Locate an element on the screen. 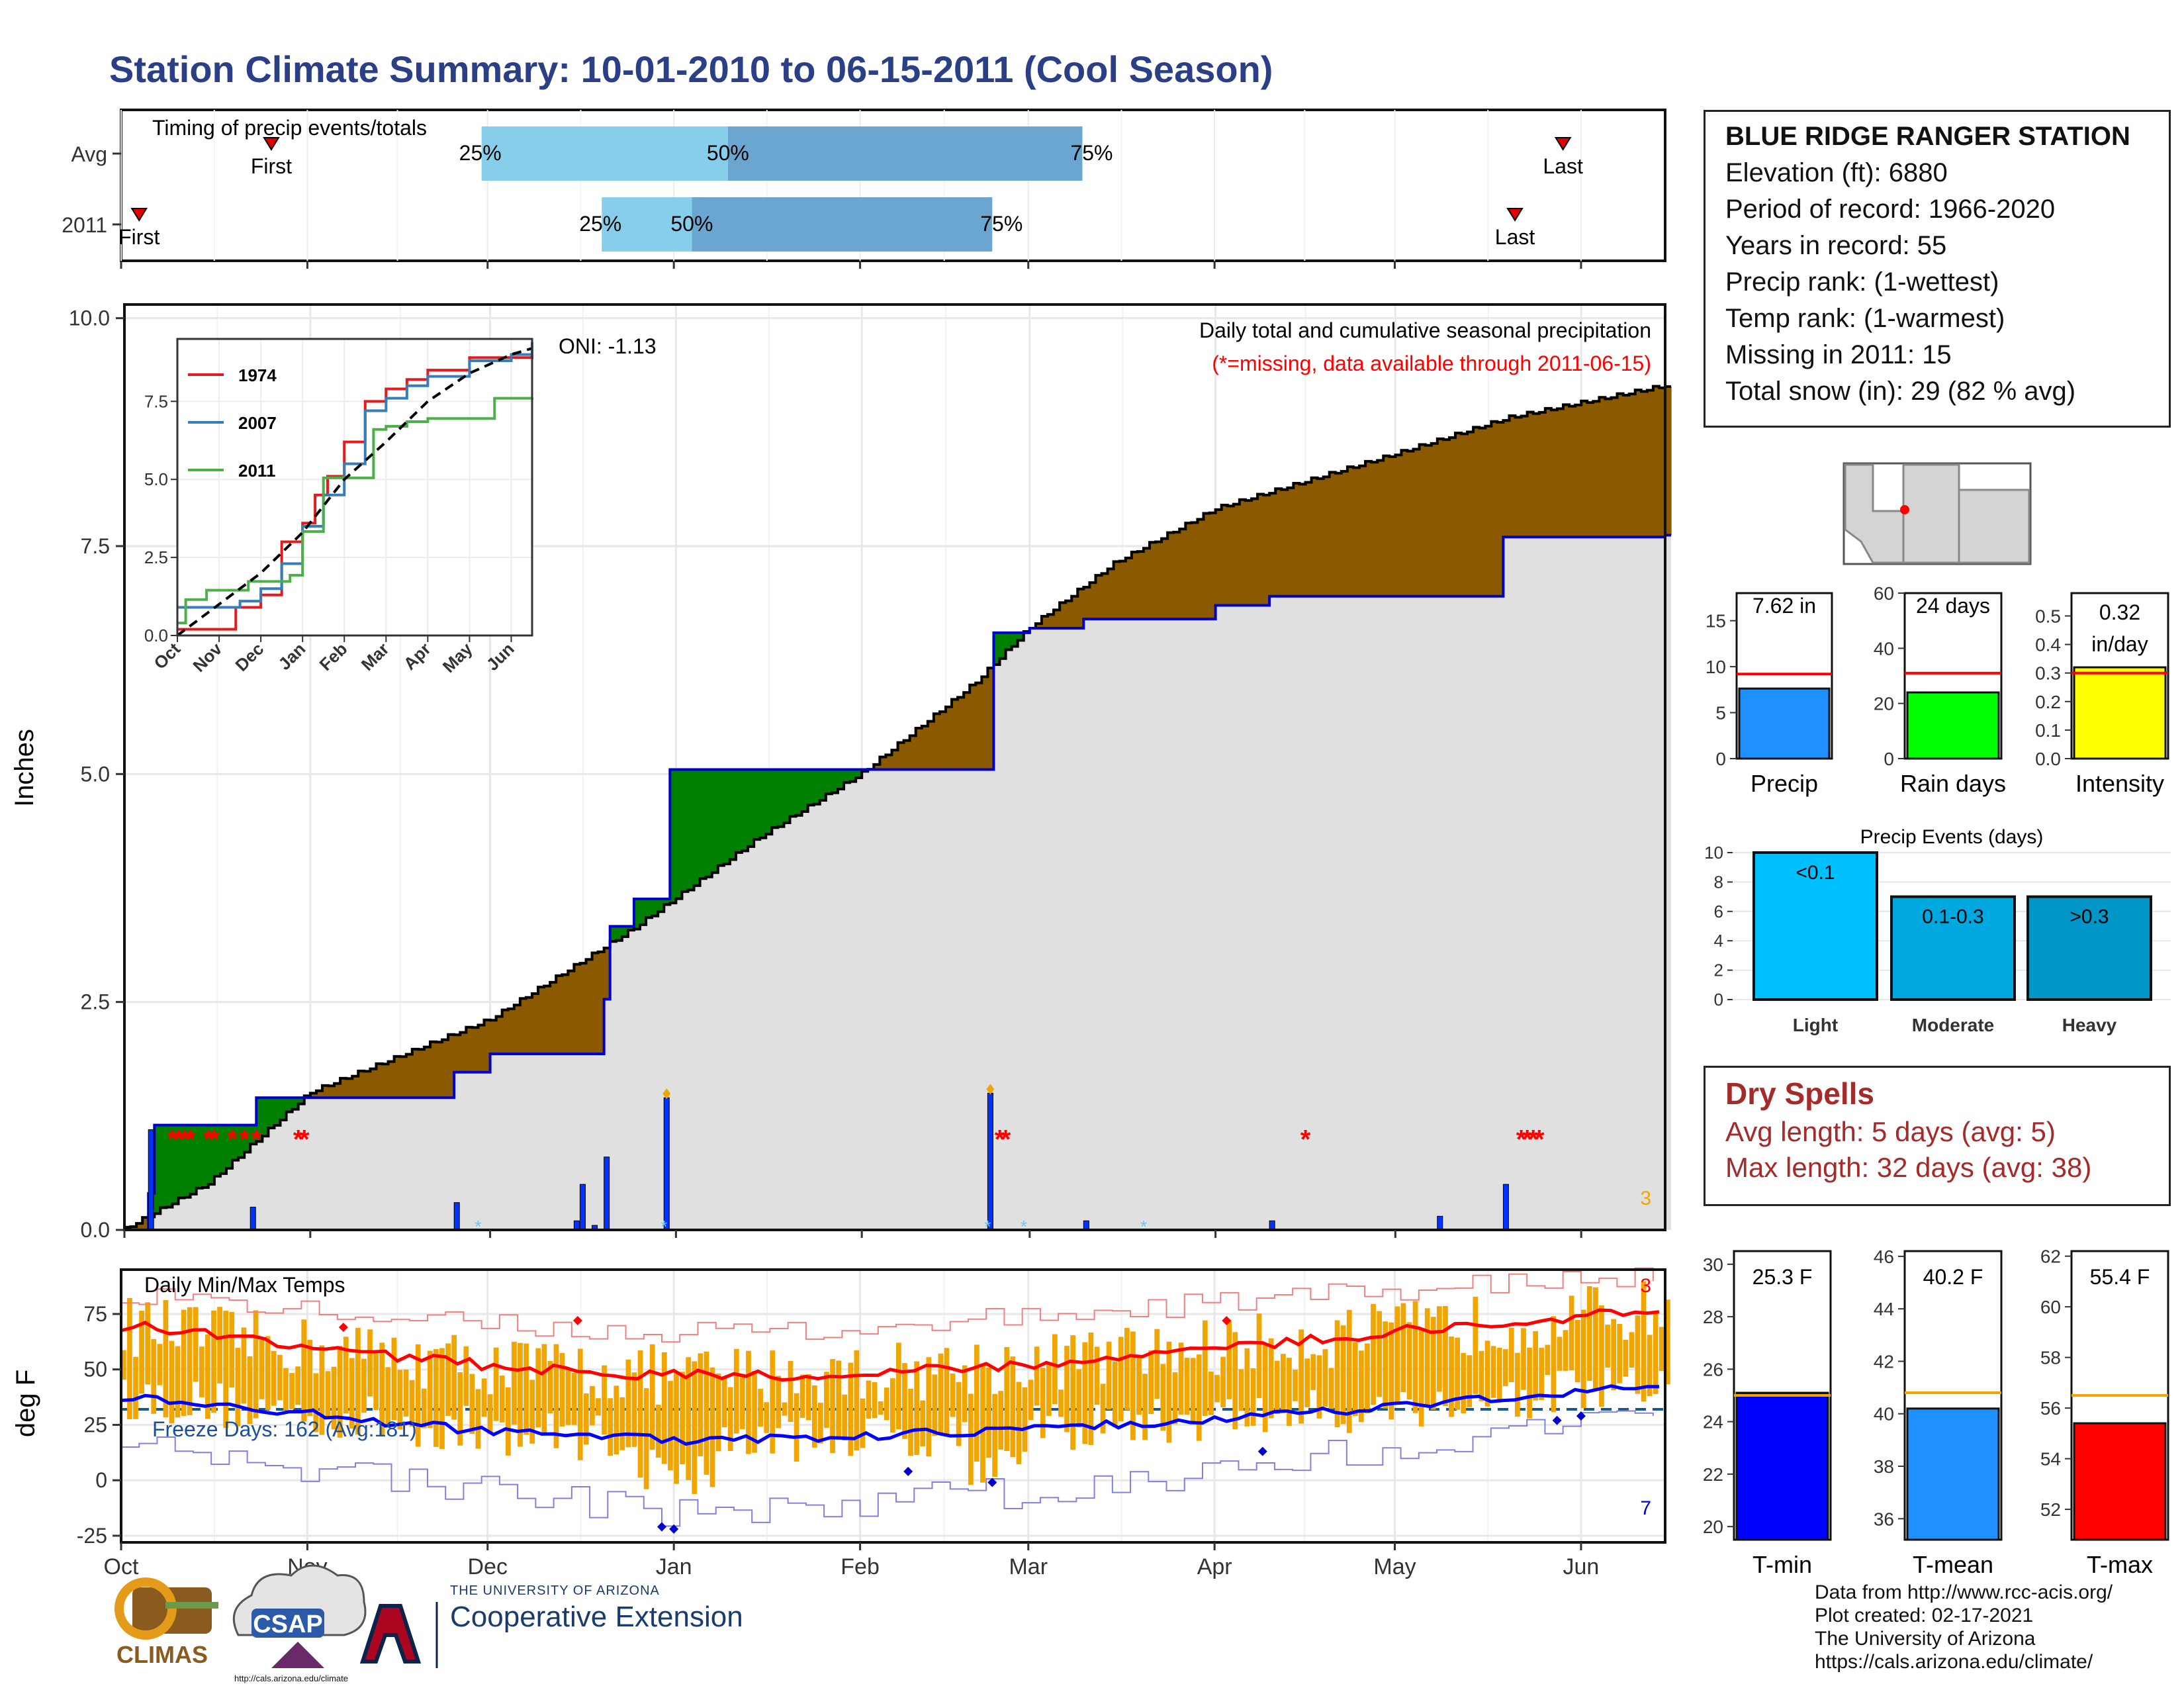 The width and height of the screenshot is (2184, 1688). stat-y-tick-label: 20 is located at coordinates (1884, 704).